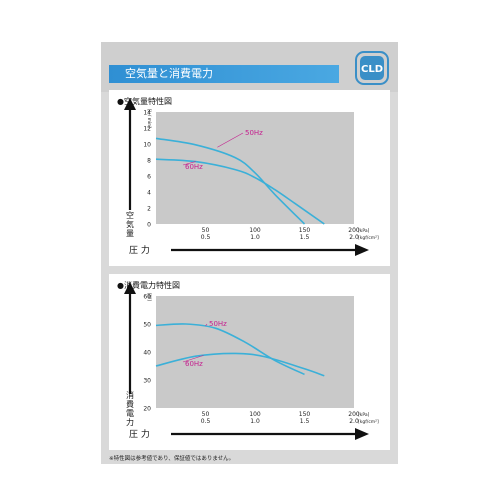  What do you see at coordinates (147, 129) in the screenshot?
I see `y-tick-label: 12` at bounding box center [147, 129].